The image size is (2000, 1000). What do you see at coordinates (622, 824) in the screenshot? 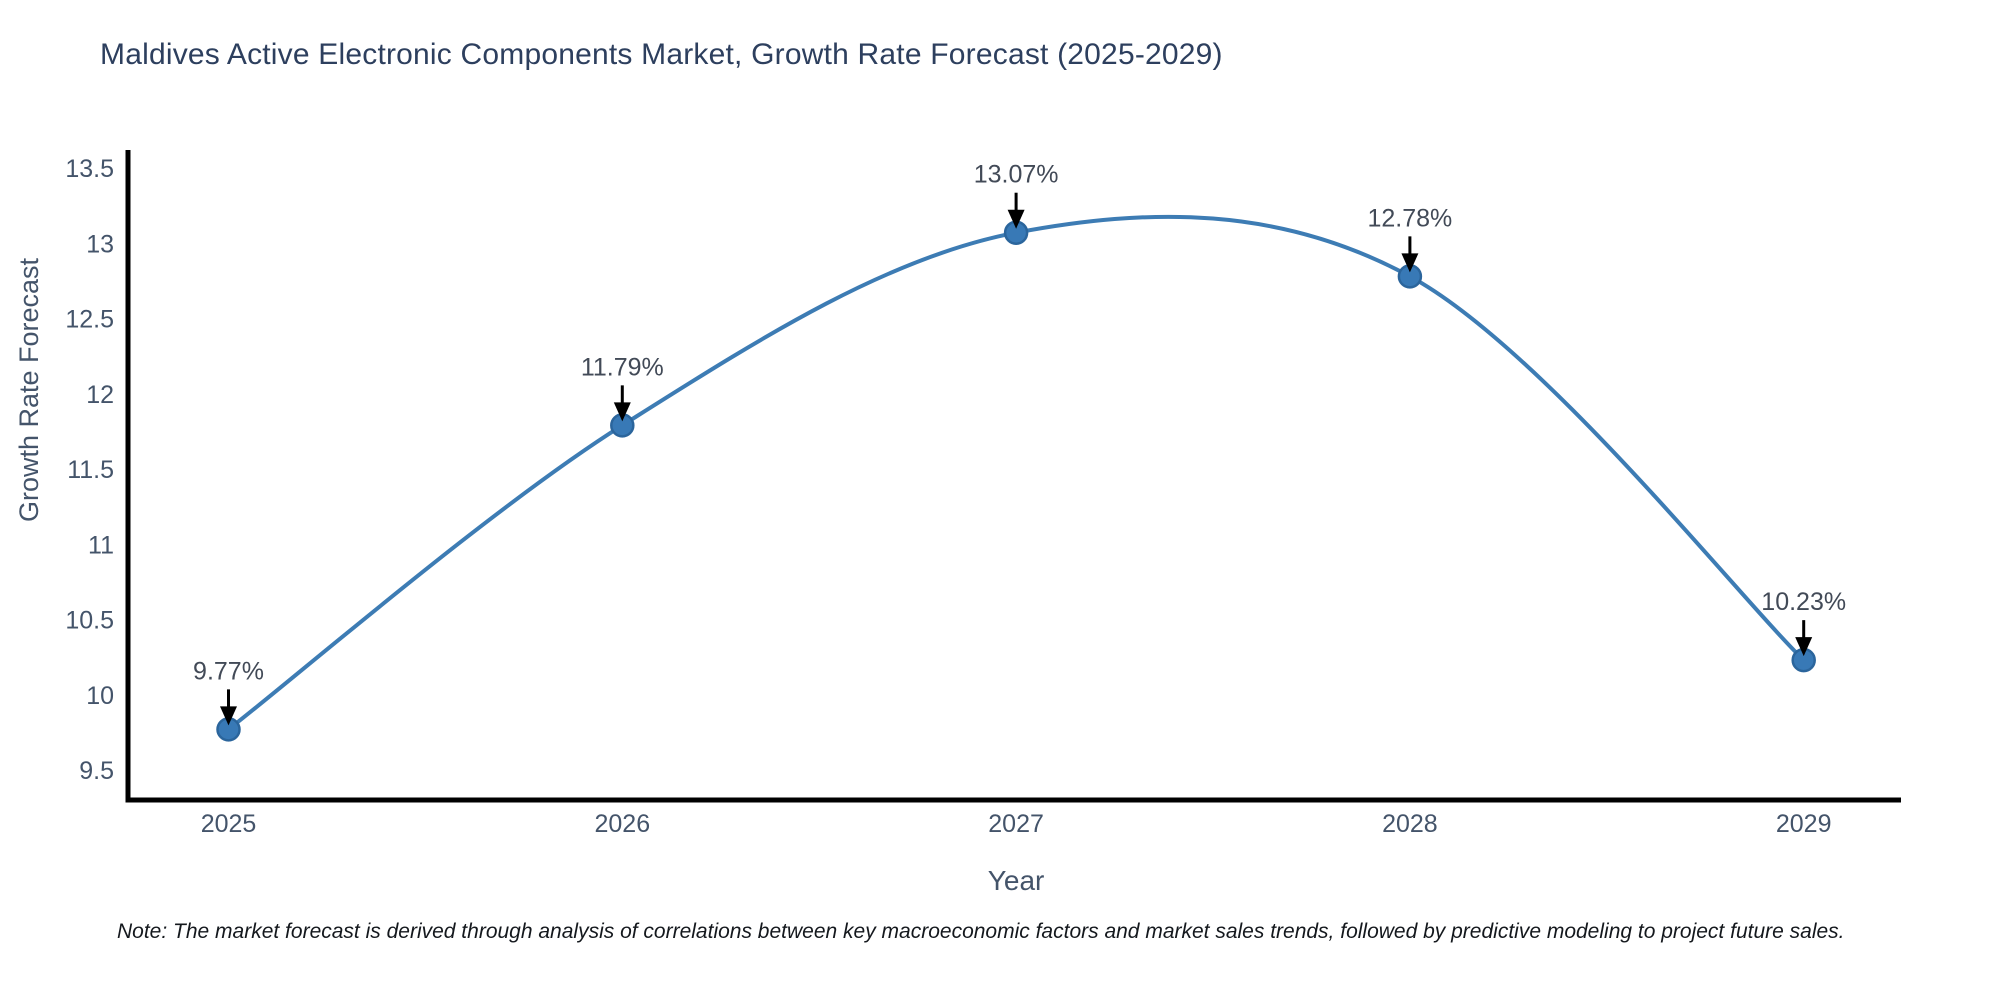
I see `x-tick-label: 2026` at bounding box center [622, 824].